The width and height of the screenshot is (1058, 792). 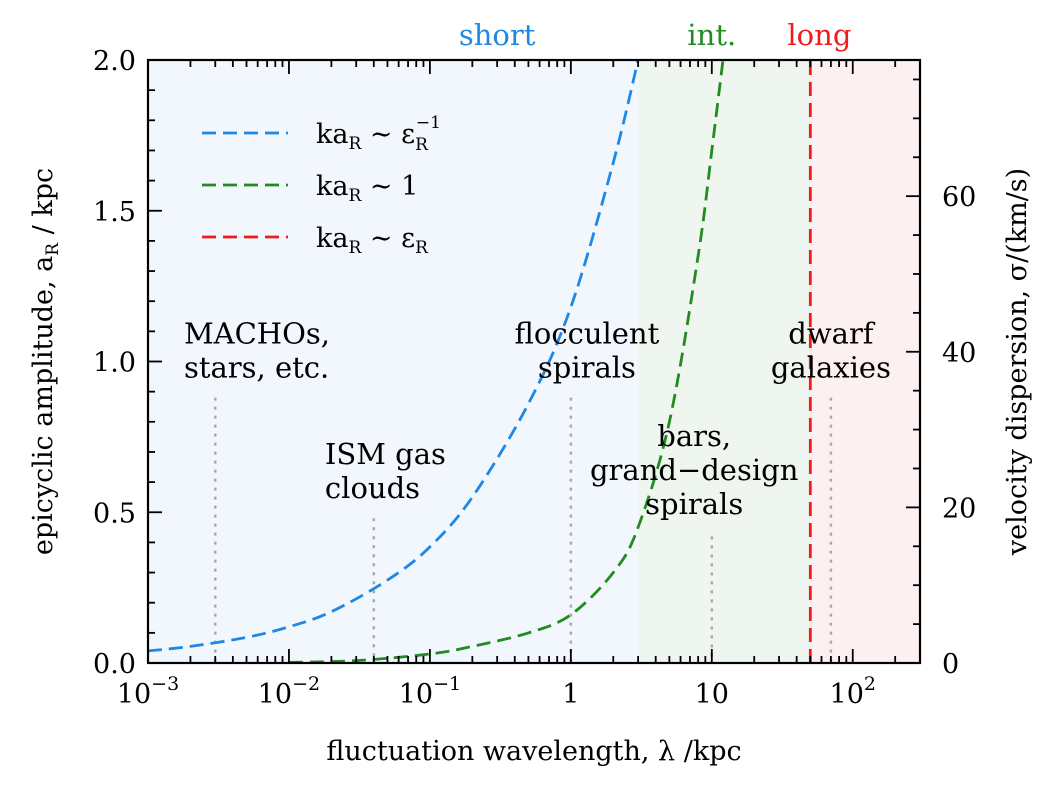 I want to click on regime-label-long: long, so click(x=819, y=35).